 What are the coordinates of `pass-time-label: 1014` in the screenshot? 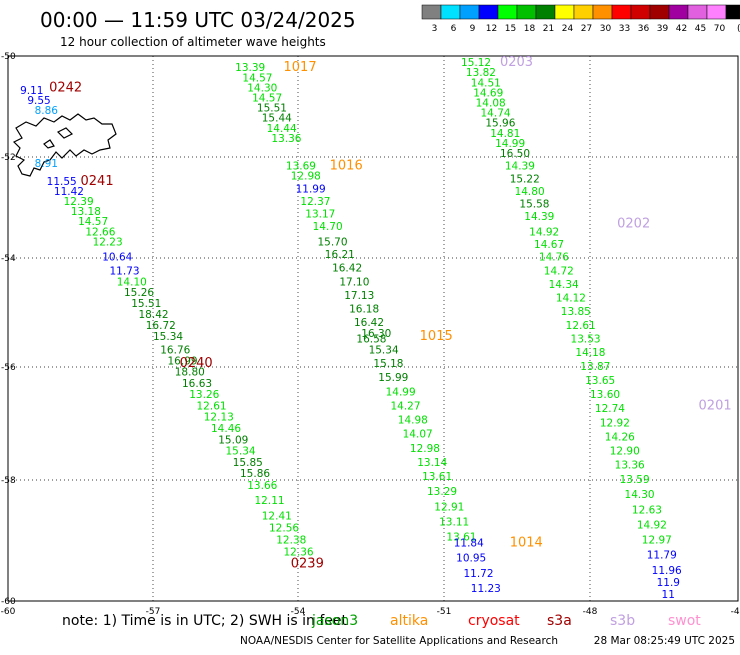 It's located at (526, 543).